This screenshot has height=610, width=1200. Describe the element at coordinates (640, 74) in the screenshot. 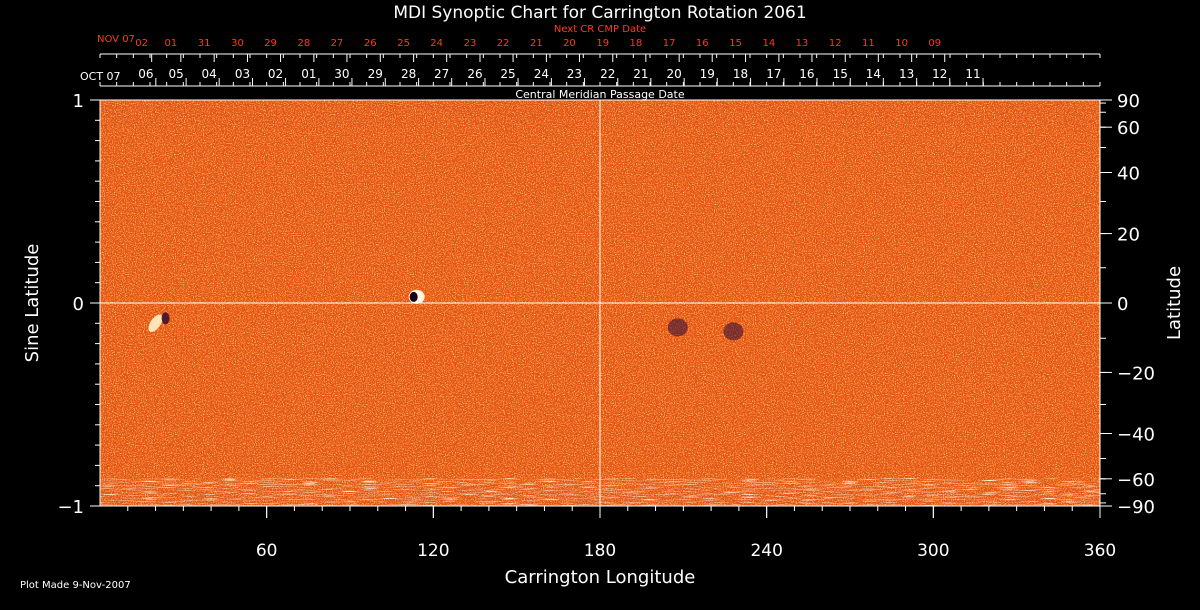

I see `cmp-date-label: 21` at that location.